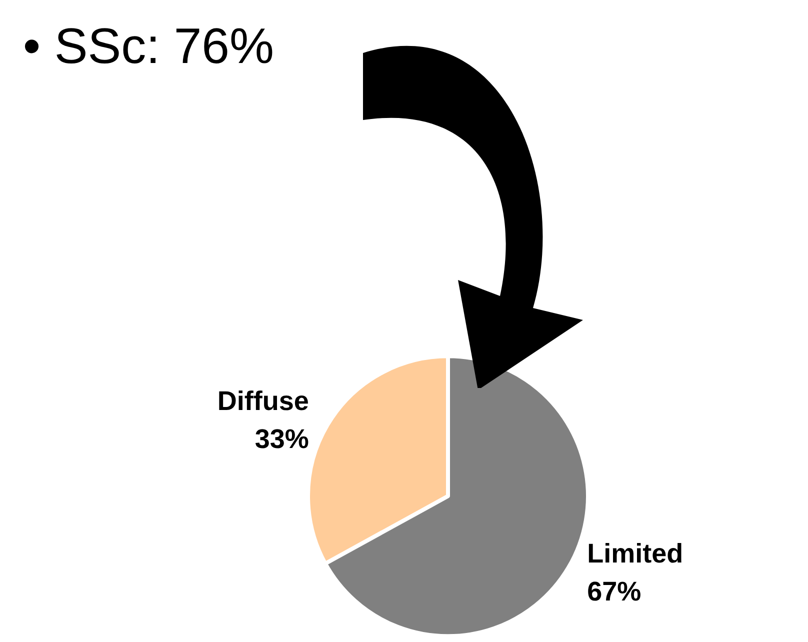  I want to click on data-label: 67%, so click(614, 591).